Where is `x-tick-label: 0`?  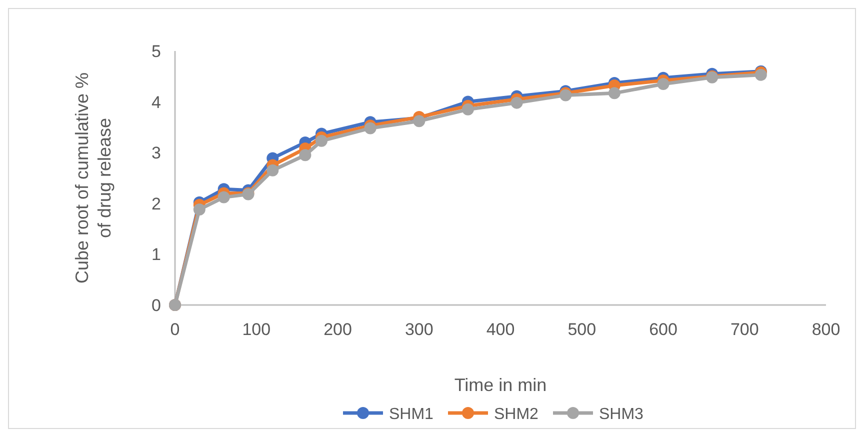 x-tick-label: 0 is located at coordinates (175, 329).